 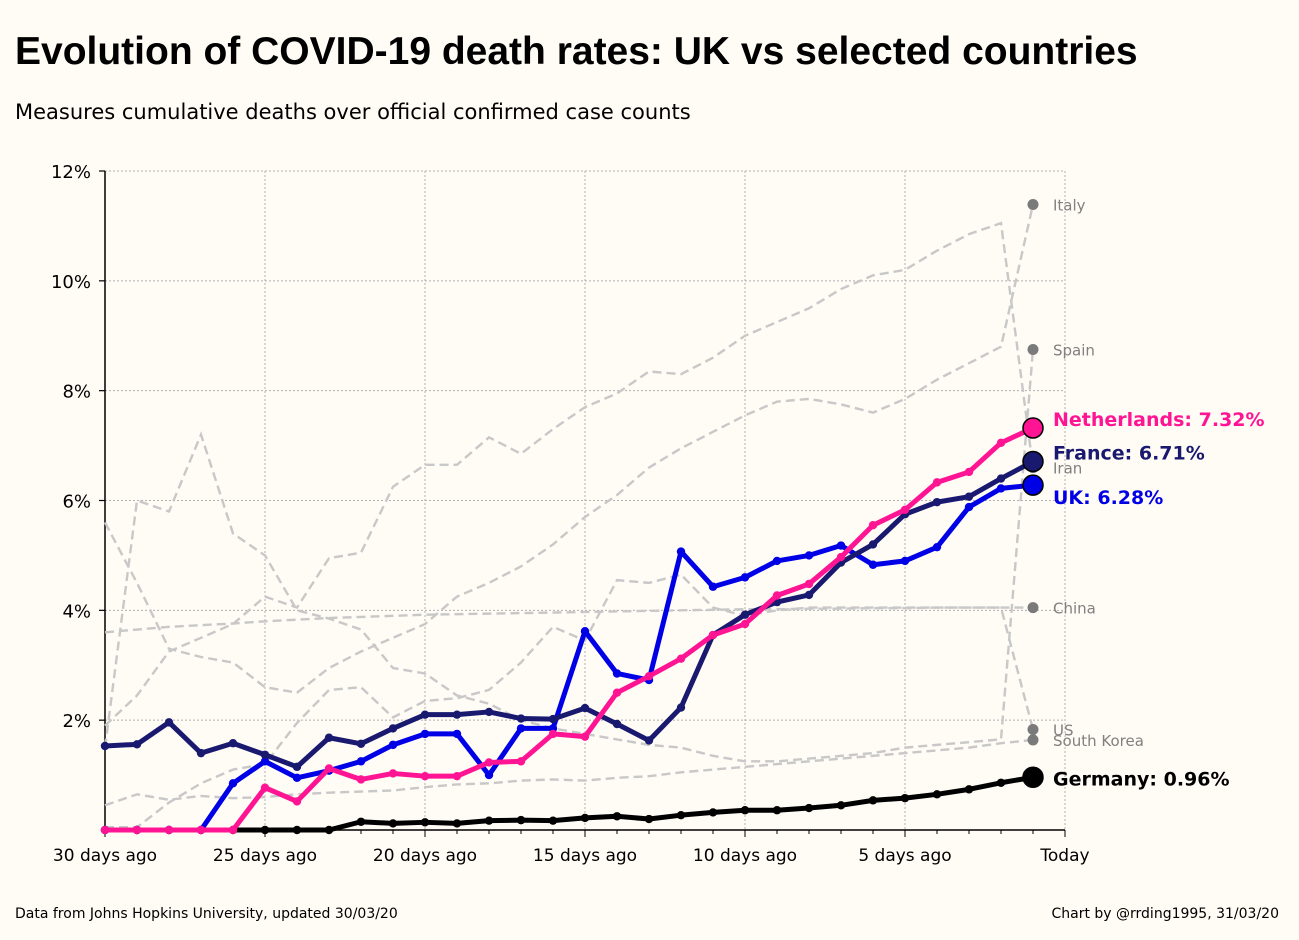 I want to click on series-label: Spain, so click(x=1074, y=350).